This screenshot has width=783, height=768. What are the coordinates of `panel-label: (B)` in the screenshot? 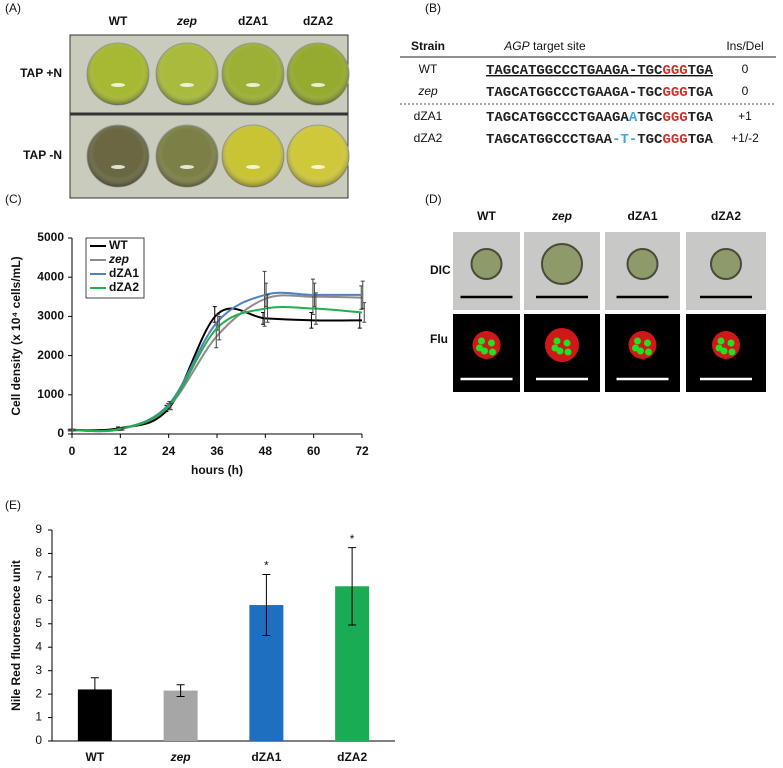 It's located at (433, 8).